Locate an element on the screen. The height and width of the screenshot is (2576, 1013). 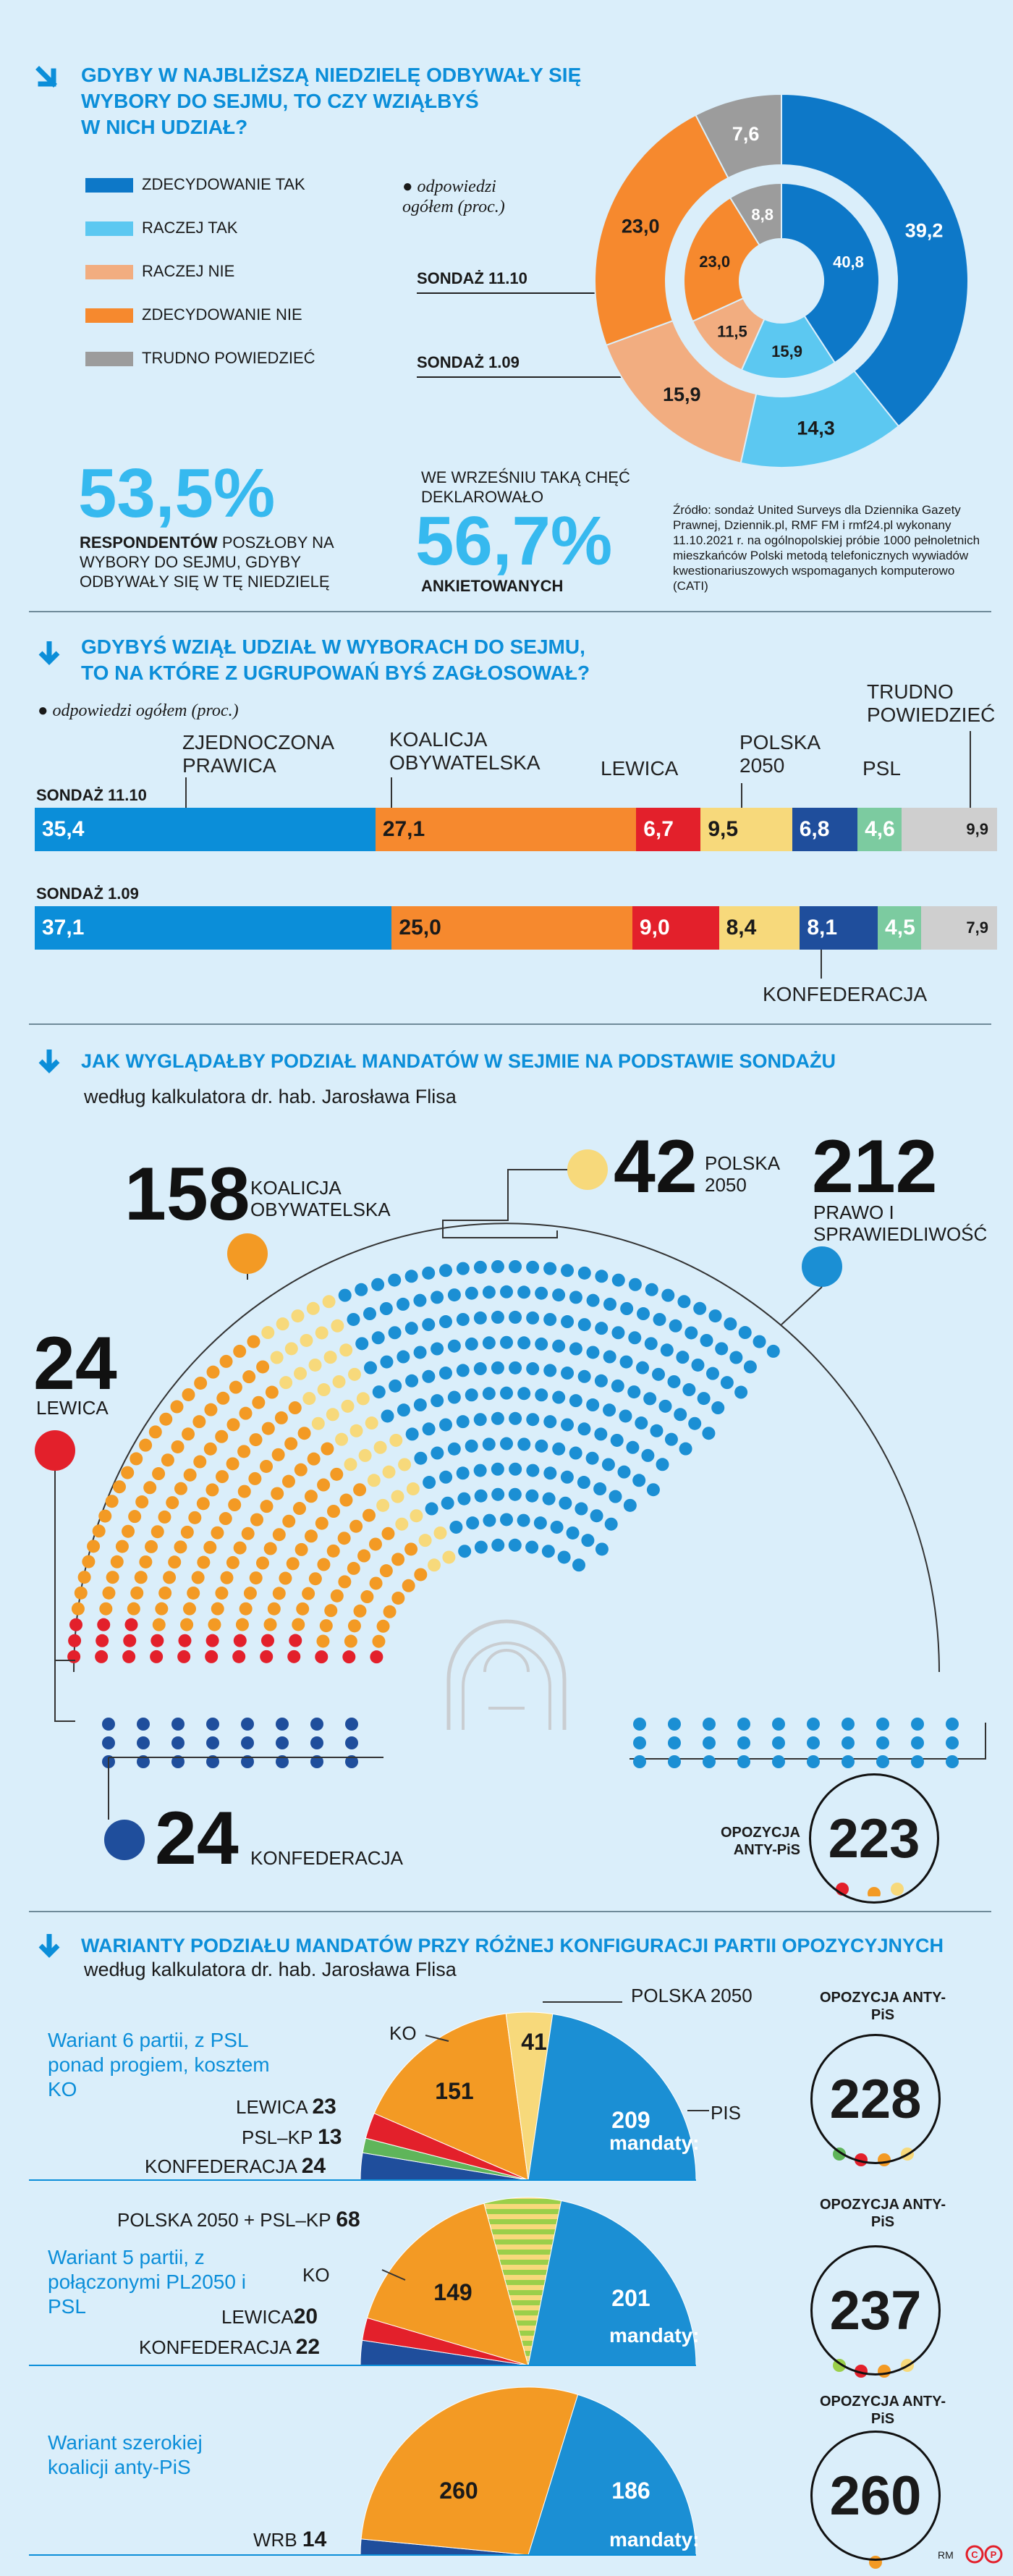
v2-label-lewica: LEWICA is located at coordinates (257, 2317).